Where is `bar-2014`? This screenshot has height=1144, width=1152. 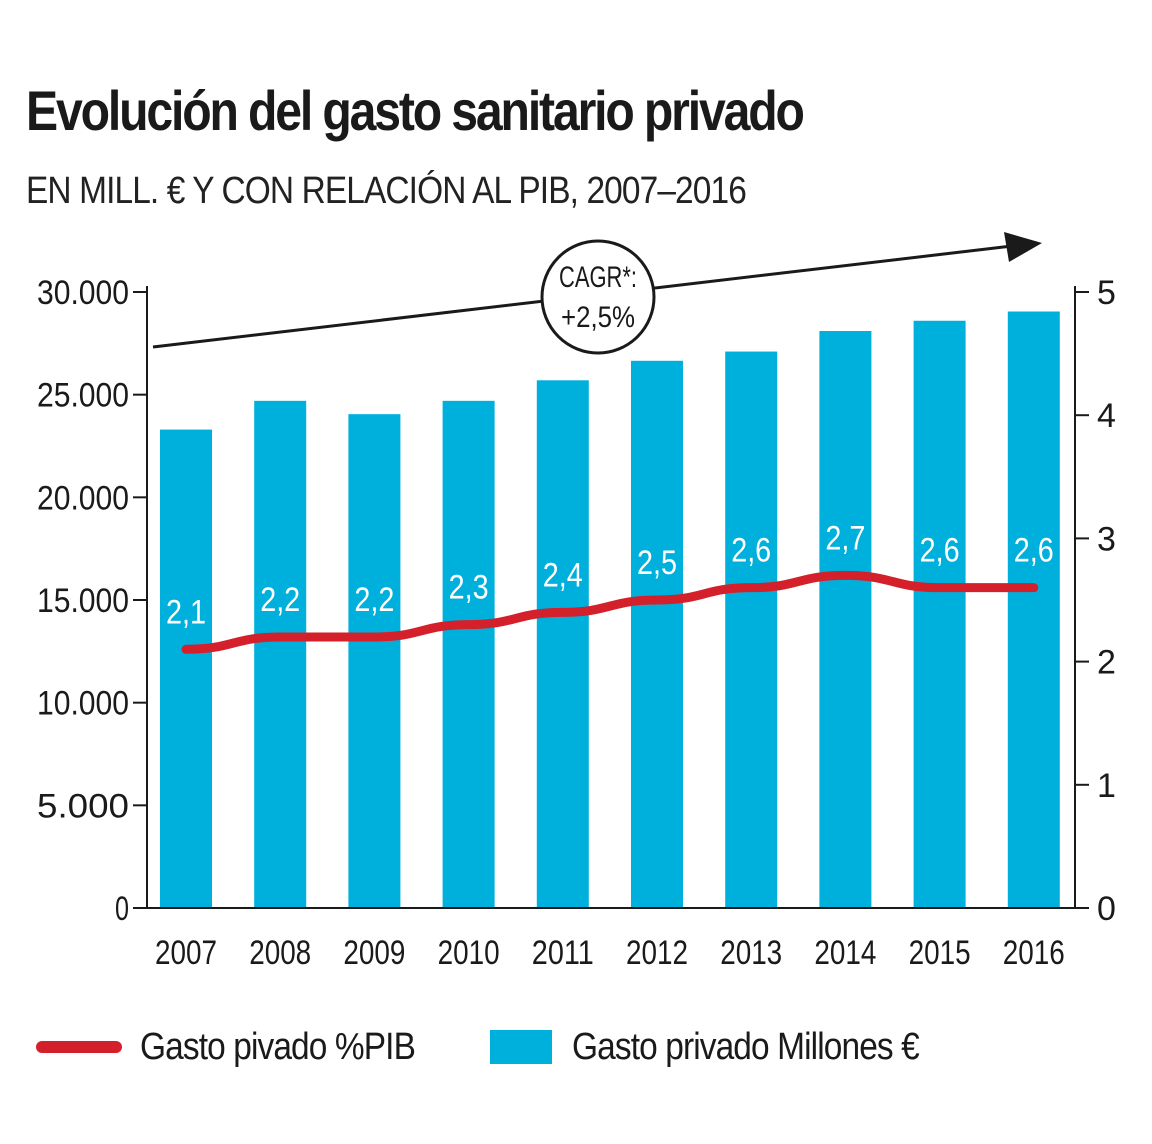 bar-2014 is located at coordinates (845, 620).